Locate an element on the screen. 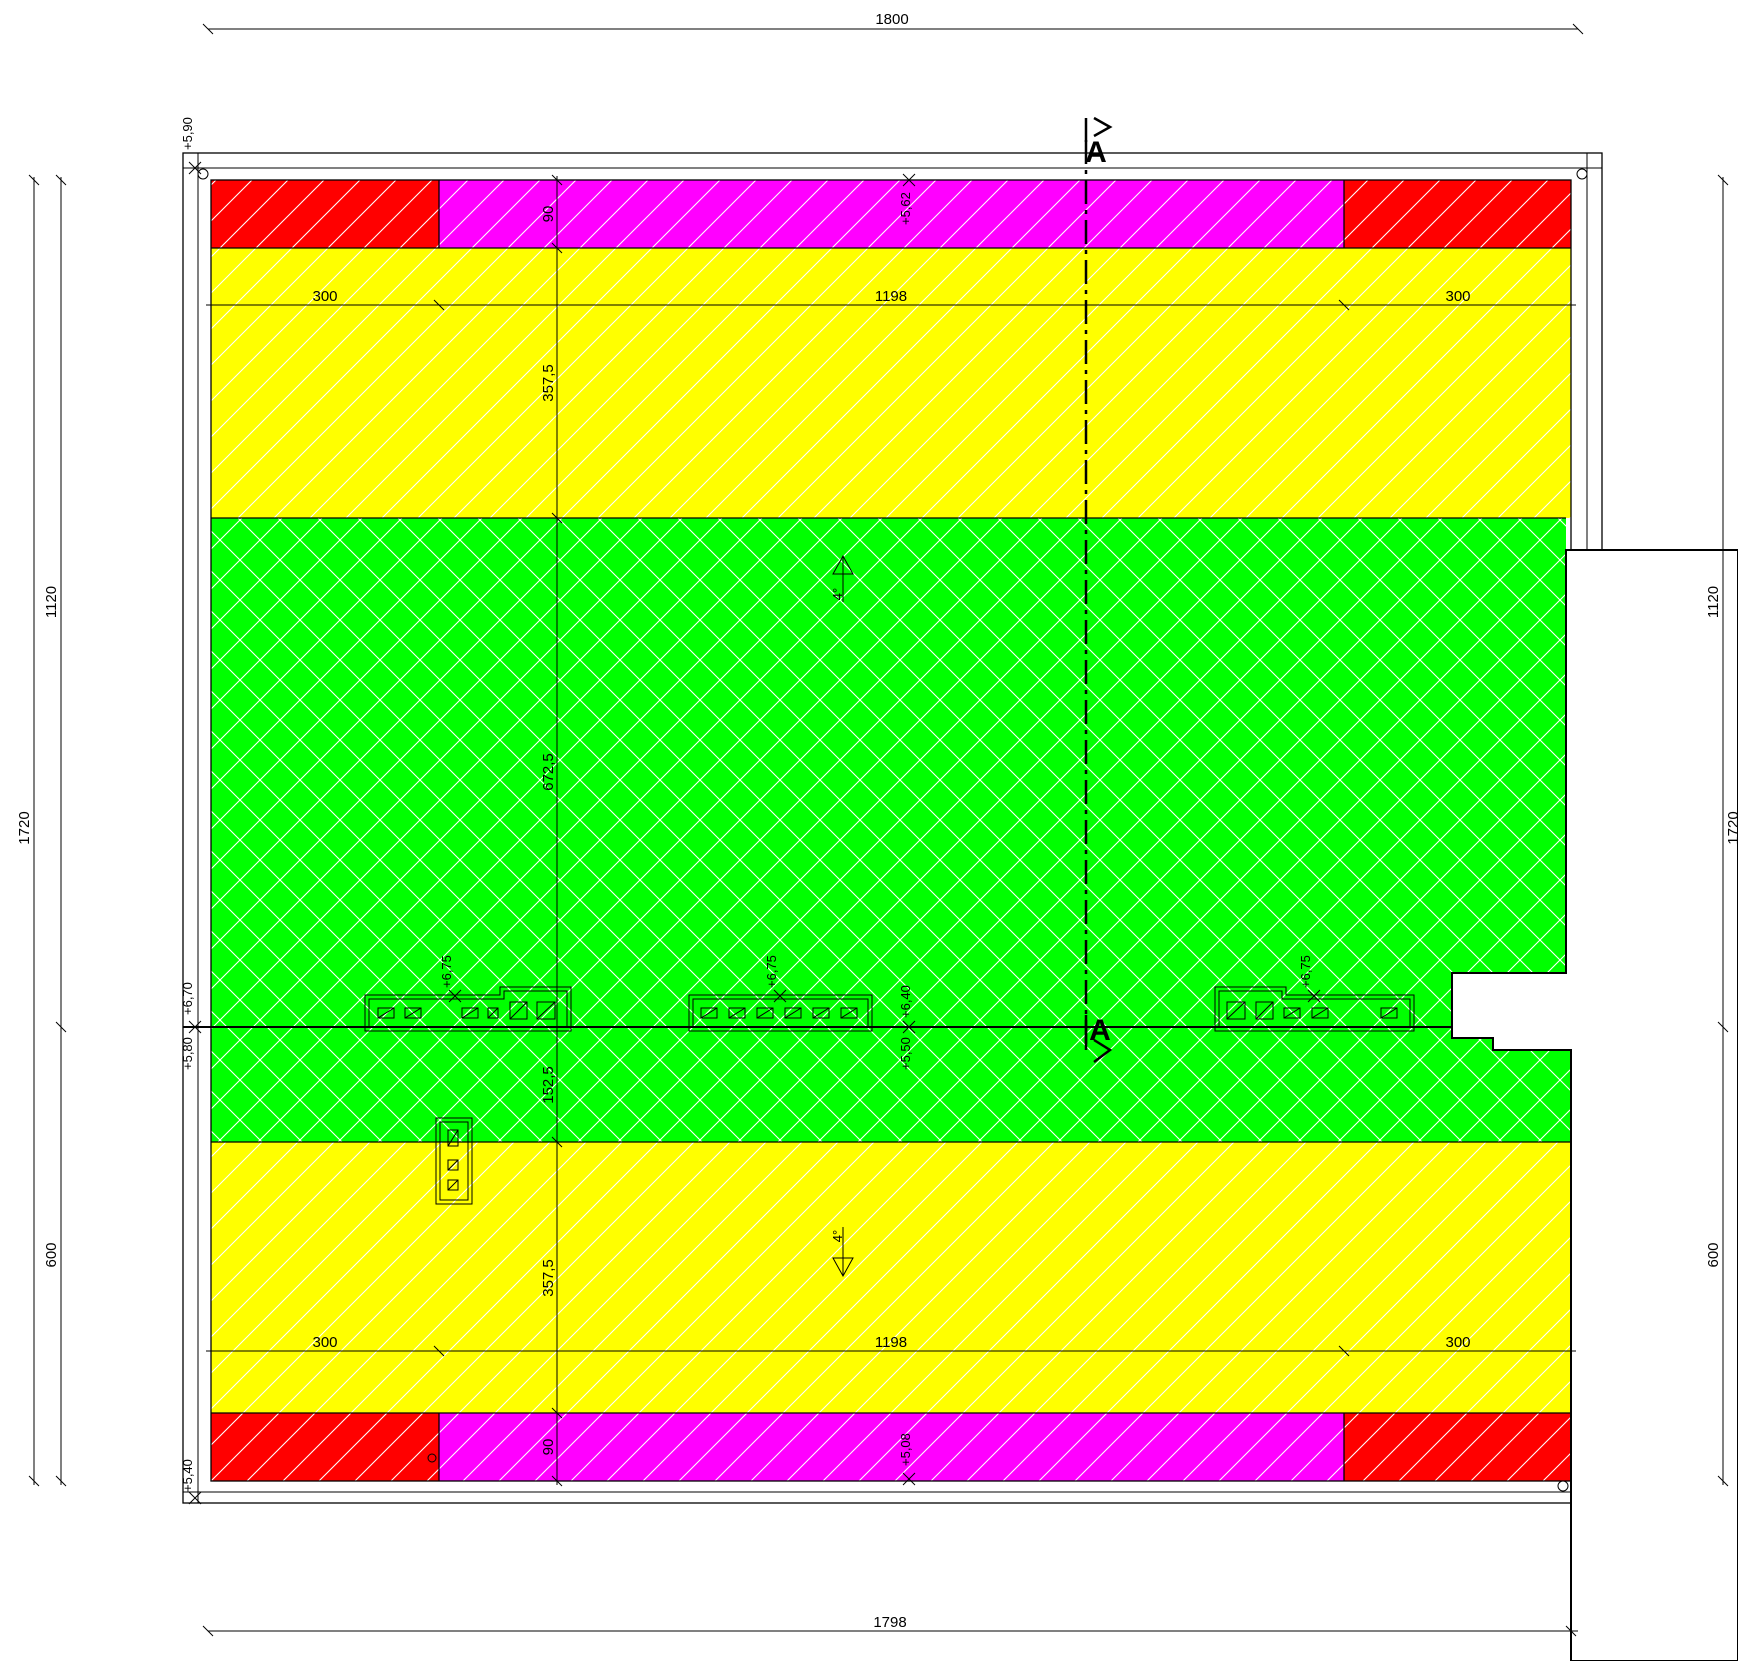  dim-upper-left-label: 300 is located at coordinates (324, 296).